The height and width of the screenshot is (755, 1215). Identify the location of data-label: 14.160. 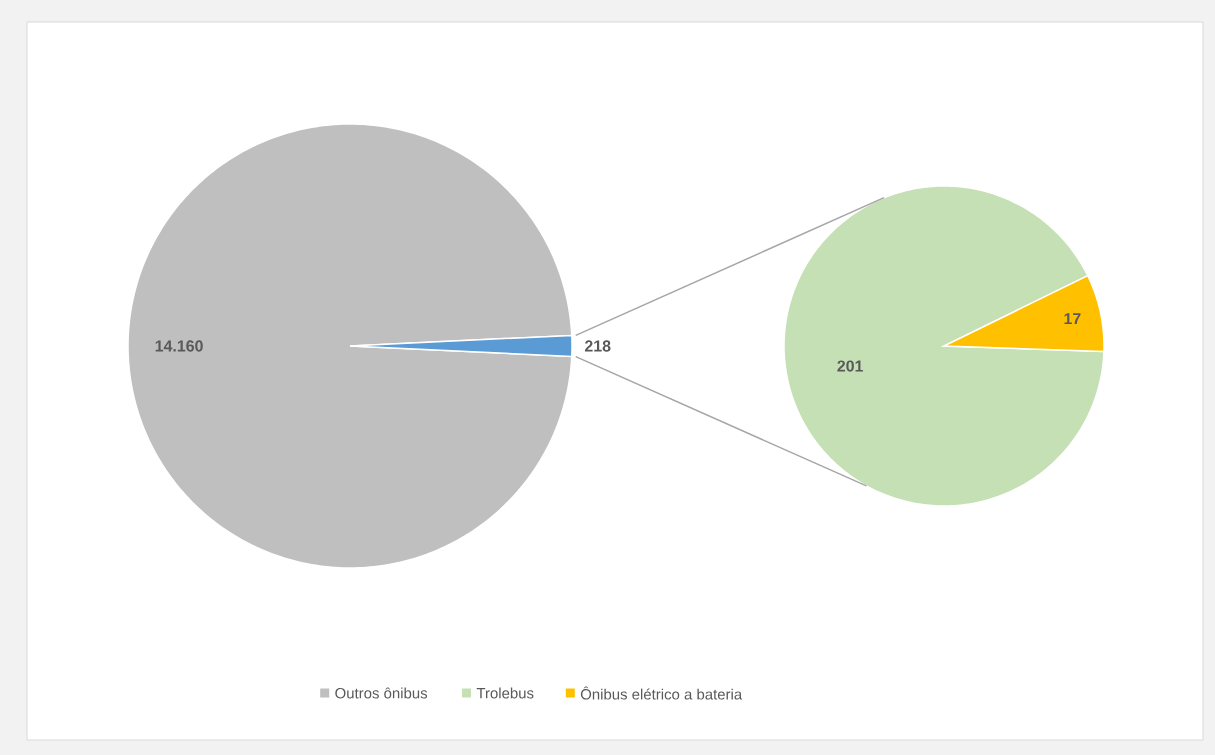
(179, 346).